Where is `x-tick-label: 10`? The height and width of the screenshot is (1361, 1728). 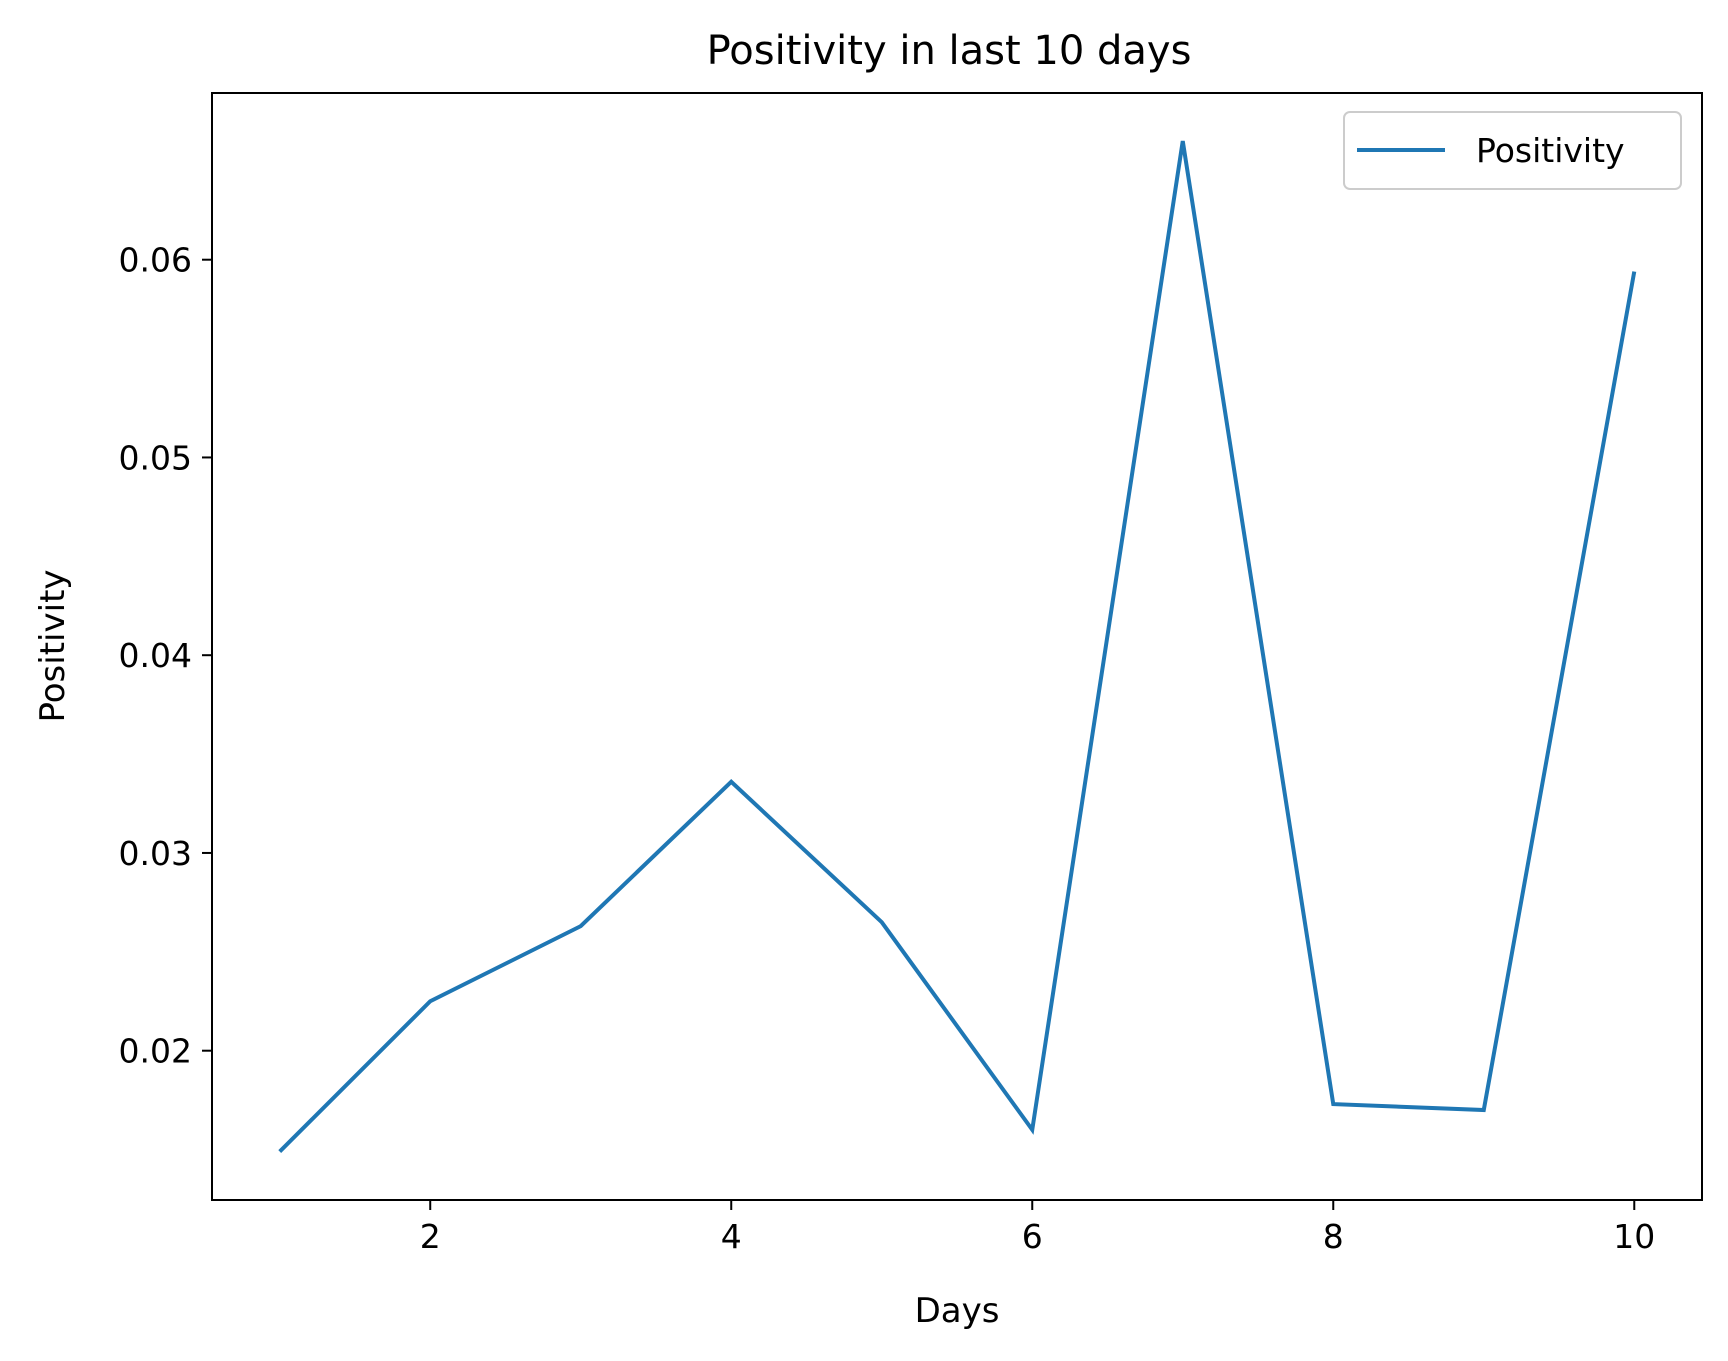 x-tick-label: 10 is located at coordinates (1634, 1236).